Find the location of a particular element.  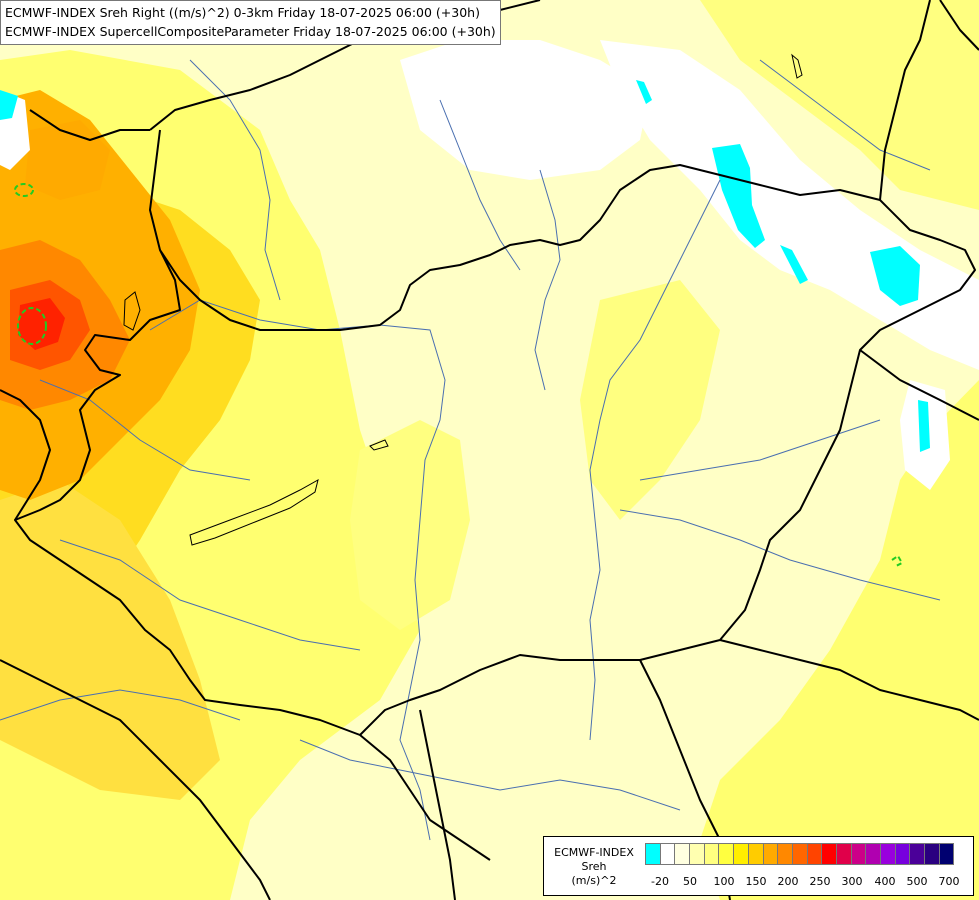

white-zone-north is located at coordinates (525, 110).